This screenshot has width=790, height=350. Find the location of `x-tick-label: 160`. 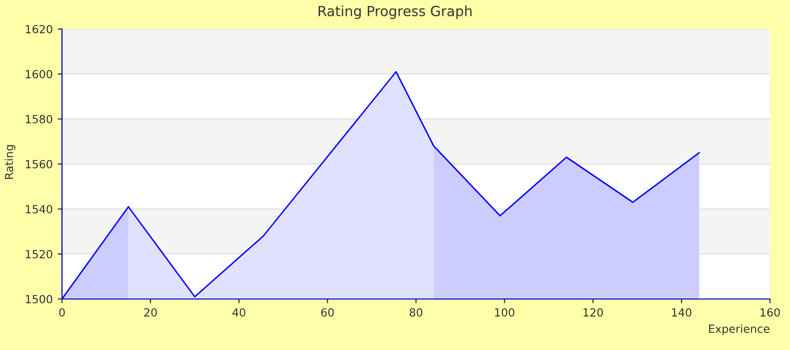

x-tick-label: 160 is located at coordinates (770, 312).